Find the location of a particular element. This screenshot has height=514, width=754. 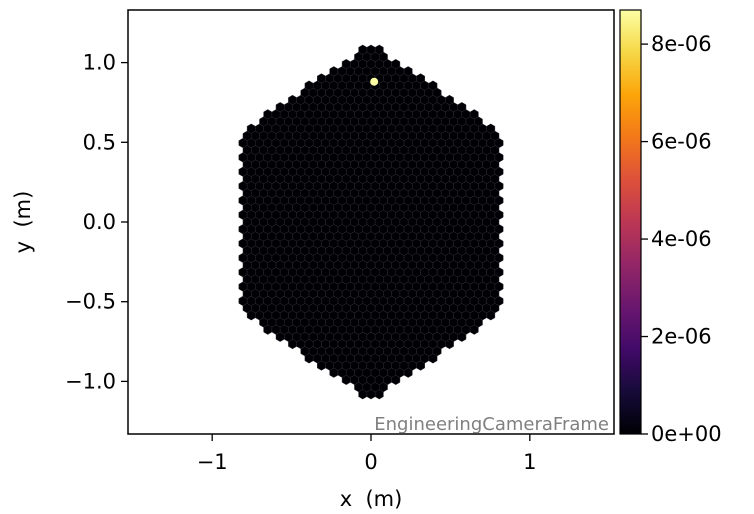

y-tick-label: 0.5 is located at coordinates (99, 142).